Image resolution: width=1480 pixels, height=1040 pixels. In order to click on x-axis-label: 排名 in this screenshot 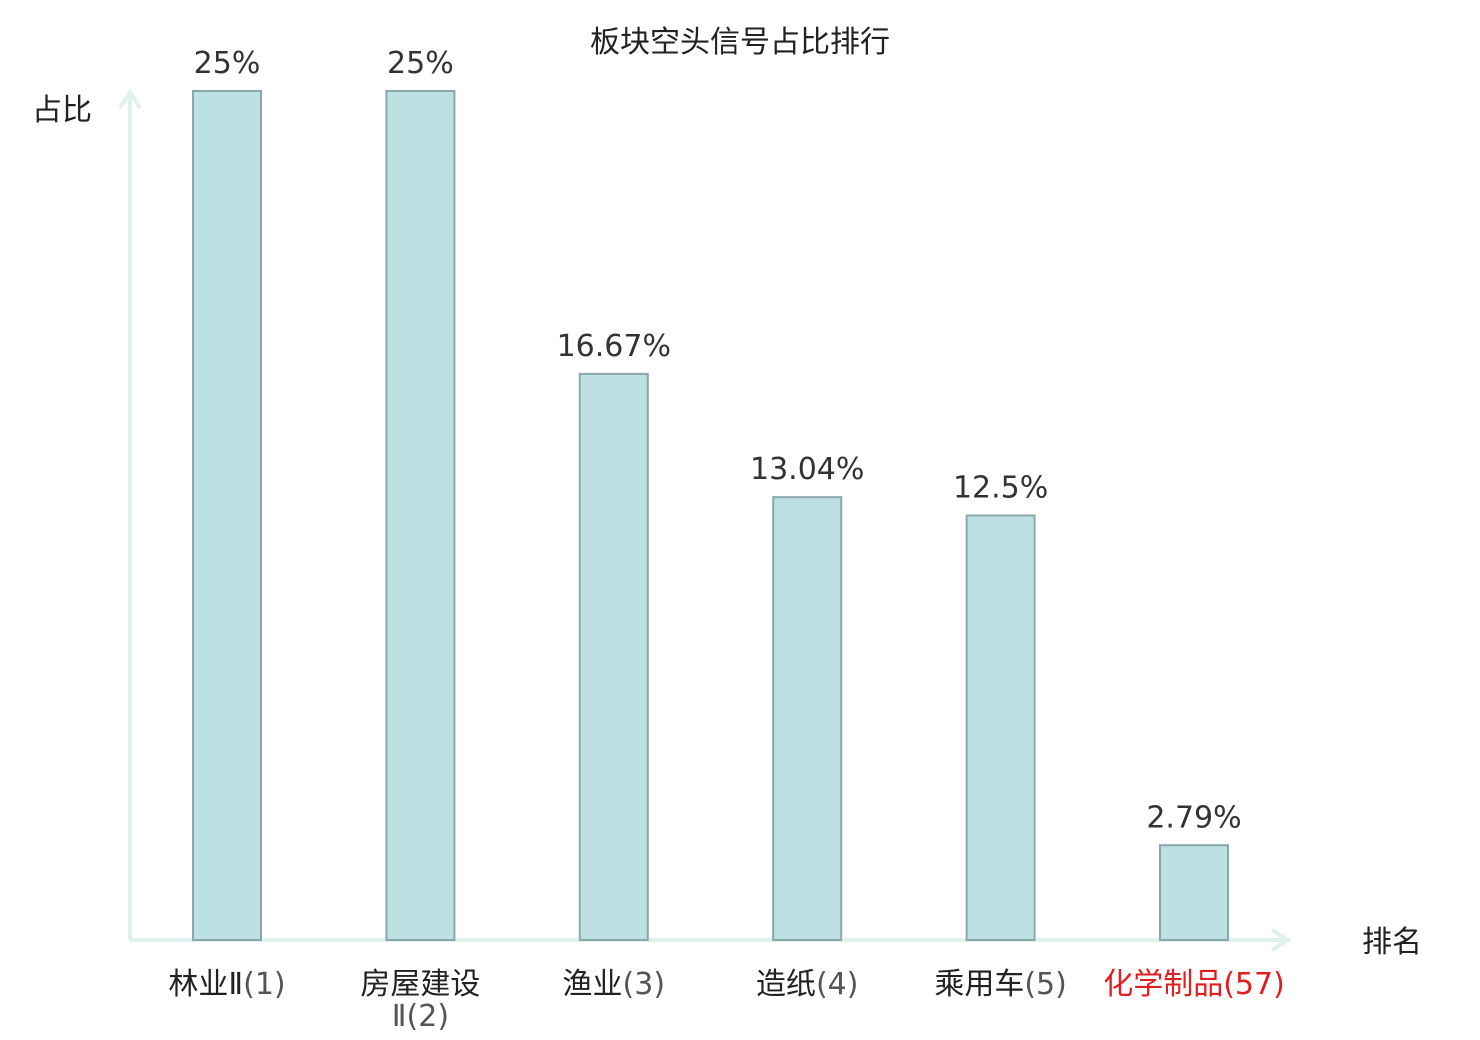, I will do `click(1392, 942)`.